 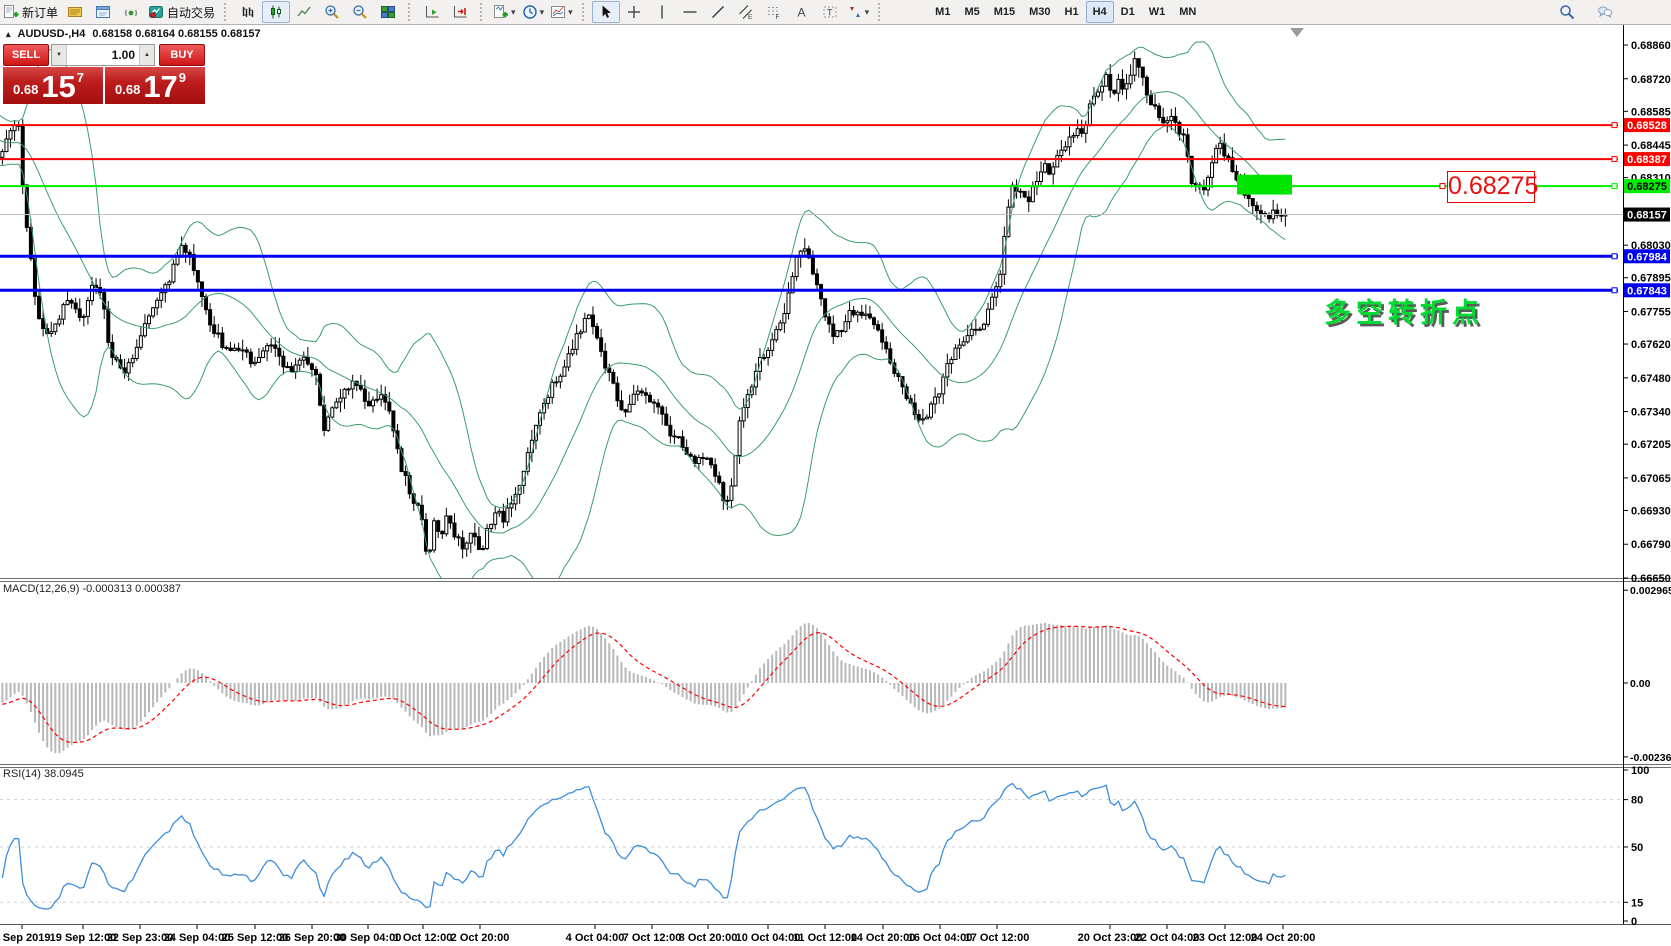 What do you see at coordinates (8, 33) in the screenshot?
I see `collapse-arrow-icon: ▴` at bounding box center [8, 33].